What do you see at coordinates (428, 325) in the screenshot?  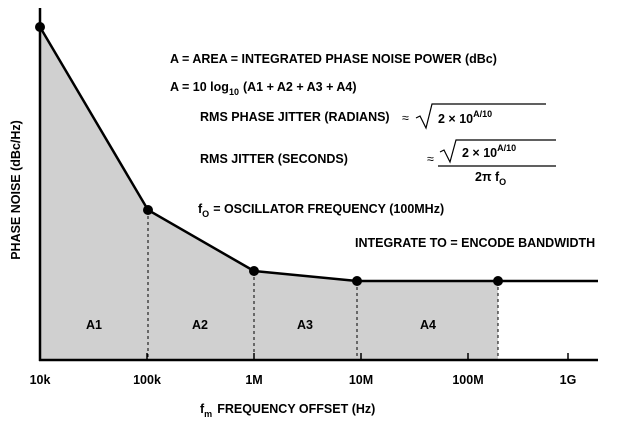 I see `area-label: A4` at bounding box center [428, 325].